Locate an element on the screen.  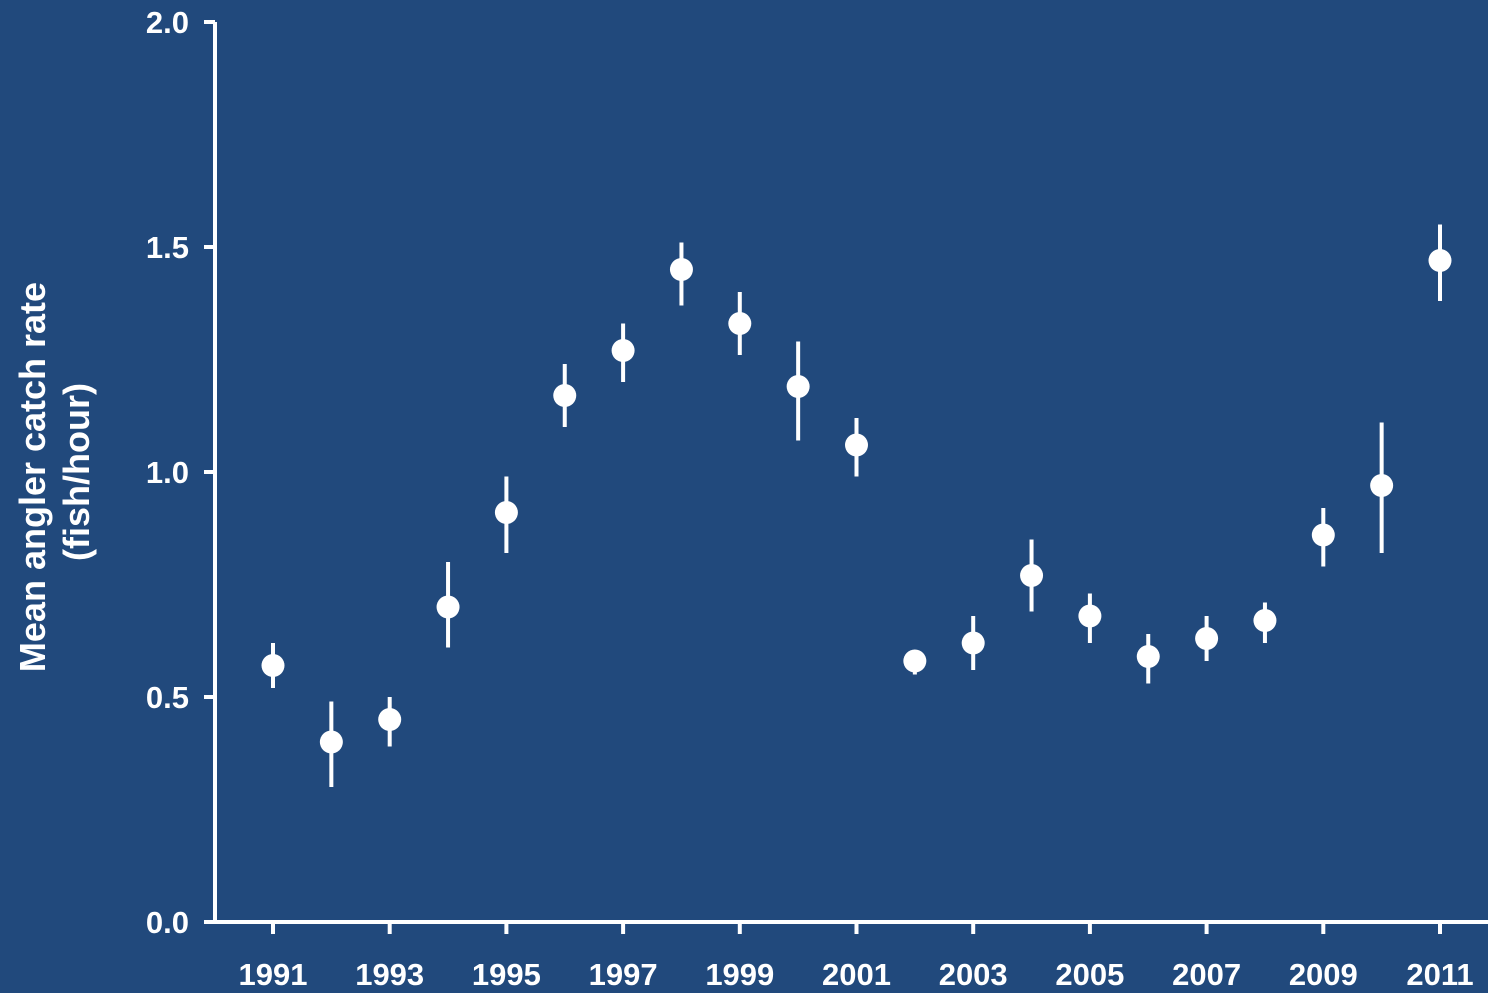
y-axis-title: Mean angler catch rate (fish/hour) is located at coordinates (54, 472).